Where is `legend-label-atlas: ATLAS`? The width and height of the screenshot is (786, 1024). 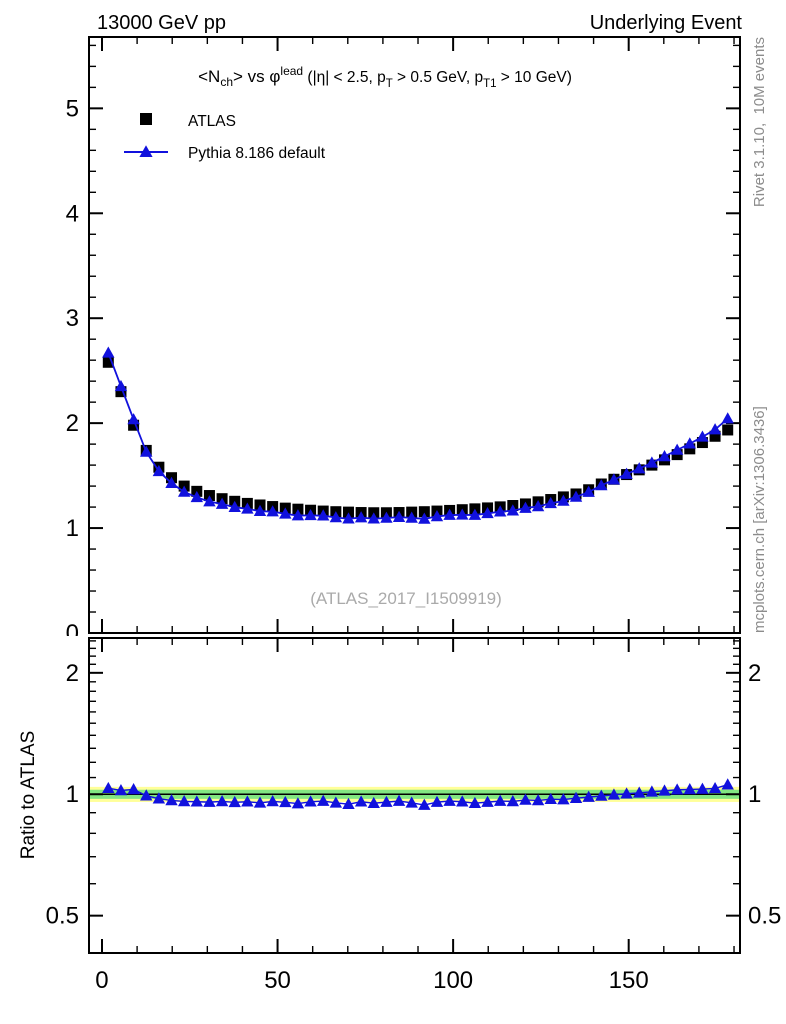
legend-label-atlas: ATLAS is located at coordinates (212, 121).